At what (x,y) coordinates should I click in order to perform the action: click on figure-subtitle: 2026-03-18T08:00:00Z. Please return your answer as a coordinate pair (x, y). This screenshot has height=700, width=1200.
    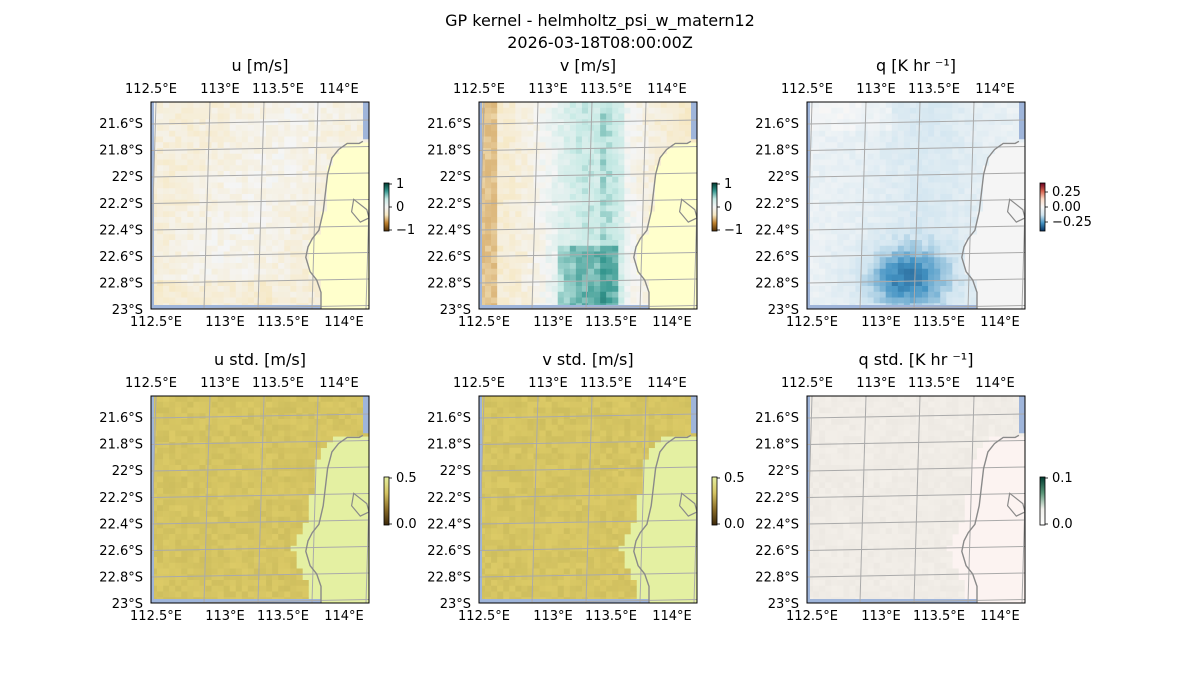
    Looking at the image, I should click on (600, 42).